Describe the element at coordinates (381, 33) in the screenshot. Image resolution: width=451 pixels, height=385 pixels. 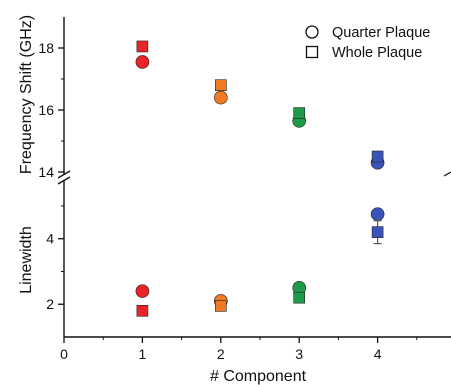
I see `legend-label: Quarter Plaque` at that location.